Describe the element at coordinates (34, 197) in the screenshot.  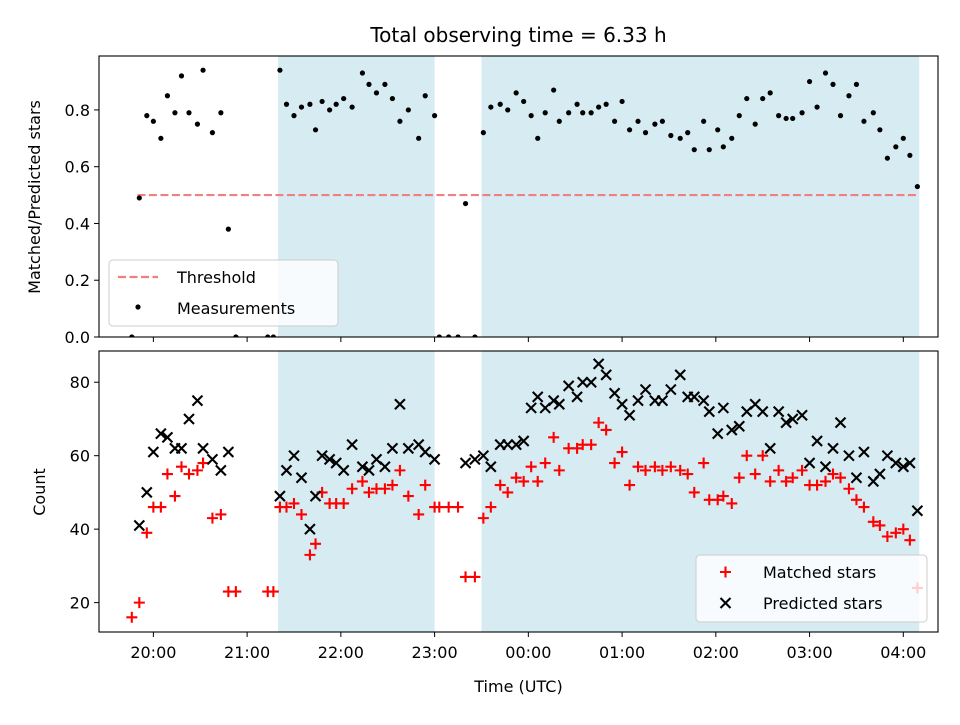
I see `y-axis-label-top: Matched/Predicted stars` at that location.